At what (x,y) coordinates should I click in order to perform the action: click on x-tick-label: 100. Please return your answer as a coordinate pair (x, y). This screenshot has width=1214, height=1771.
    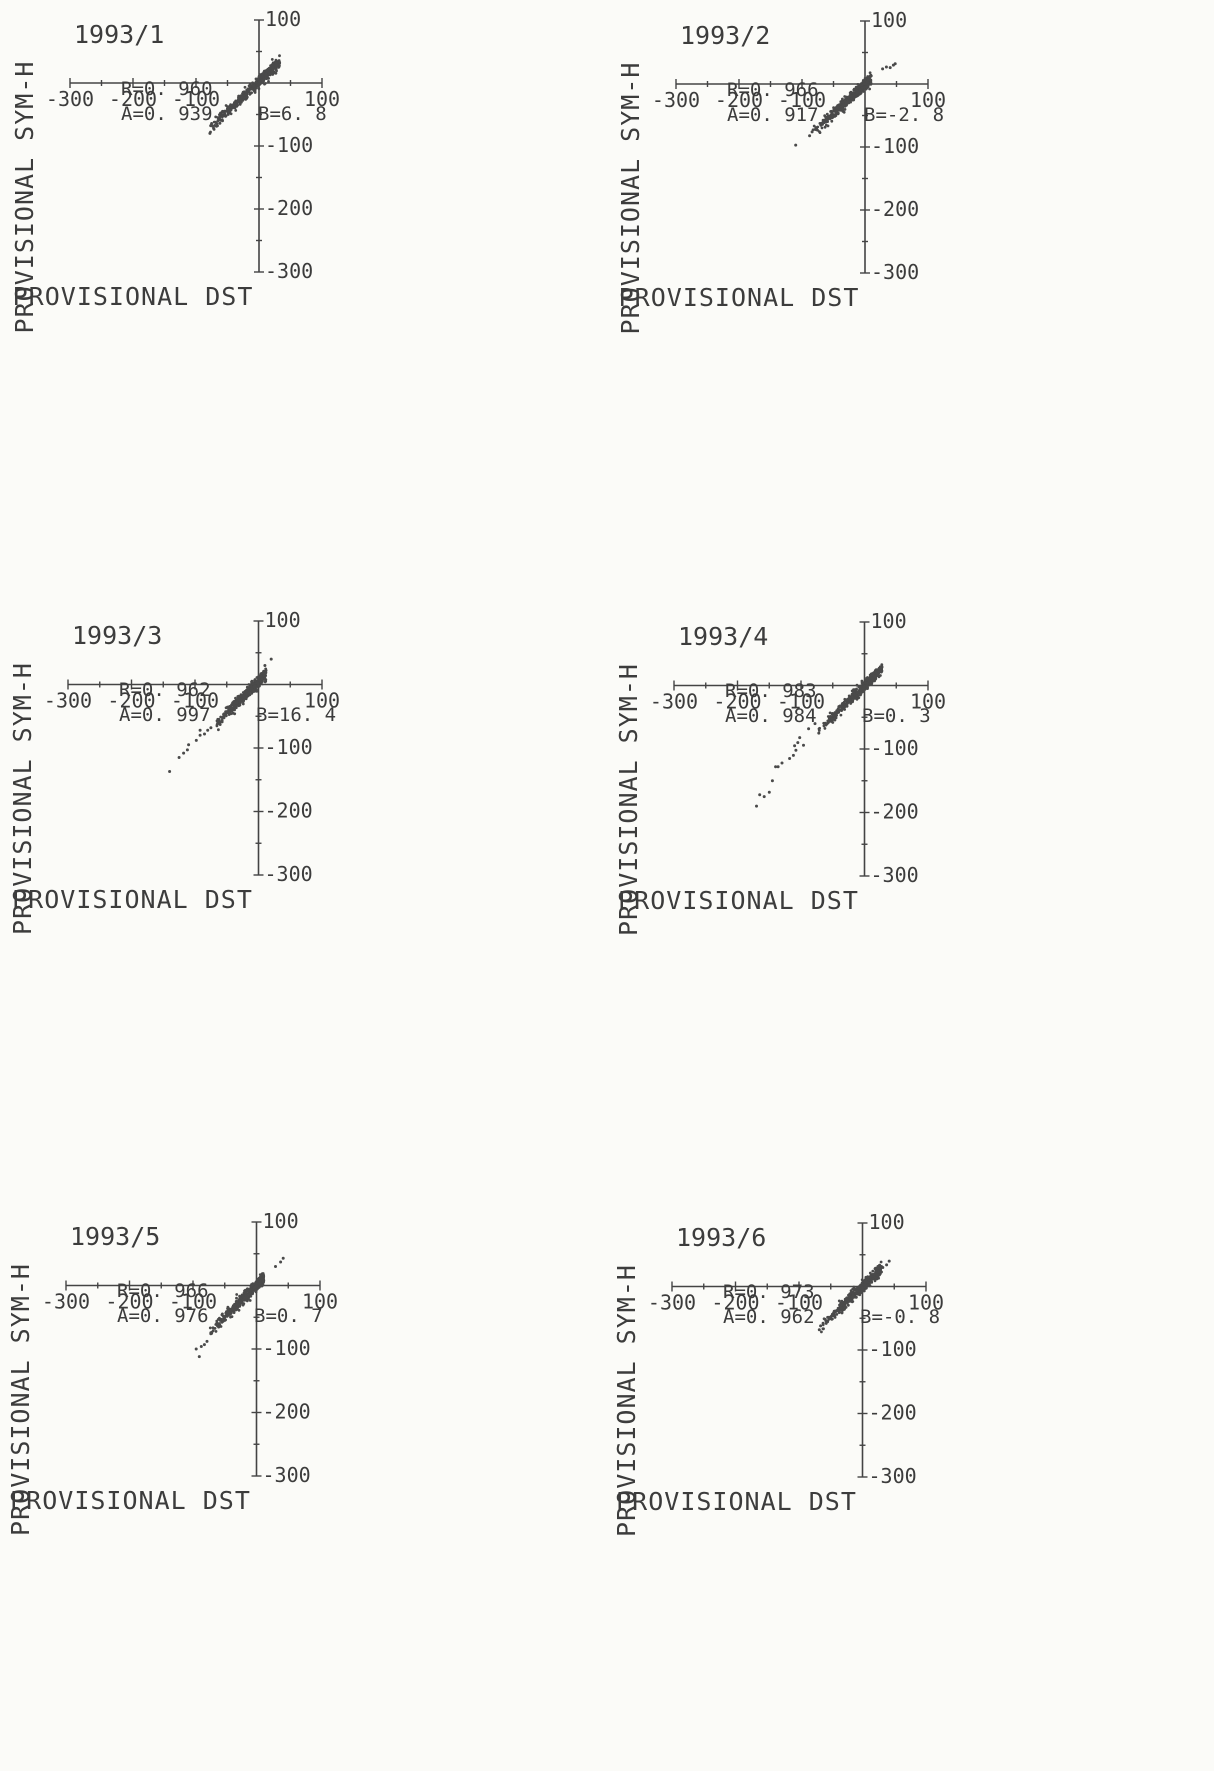
    Looking at the image, I should click on (322, 99).